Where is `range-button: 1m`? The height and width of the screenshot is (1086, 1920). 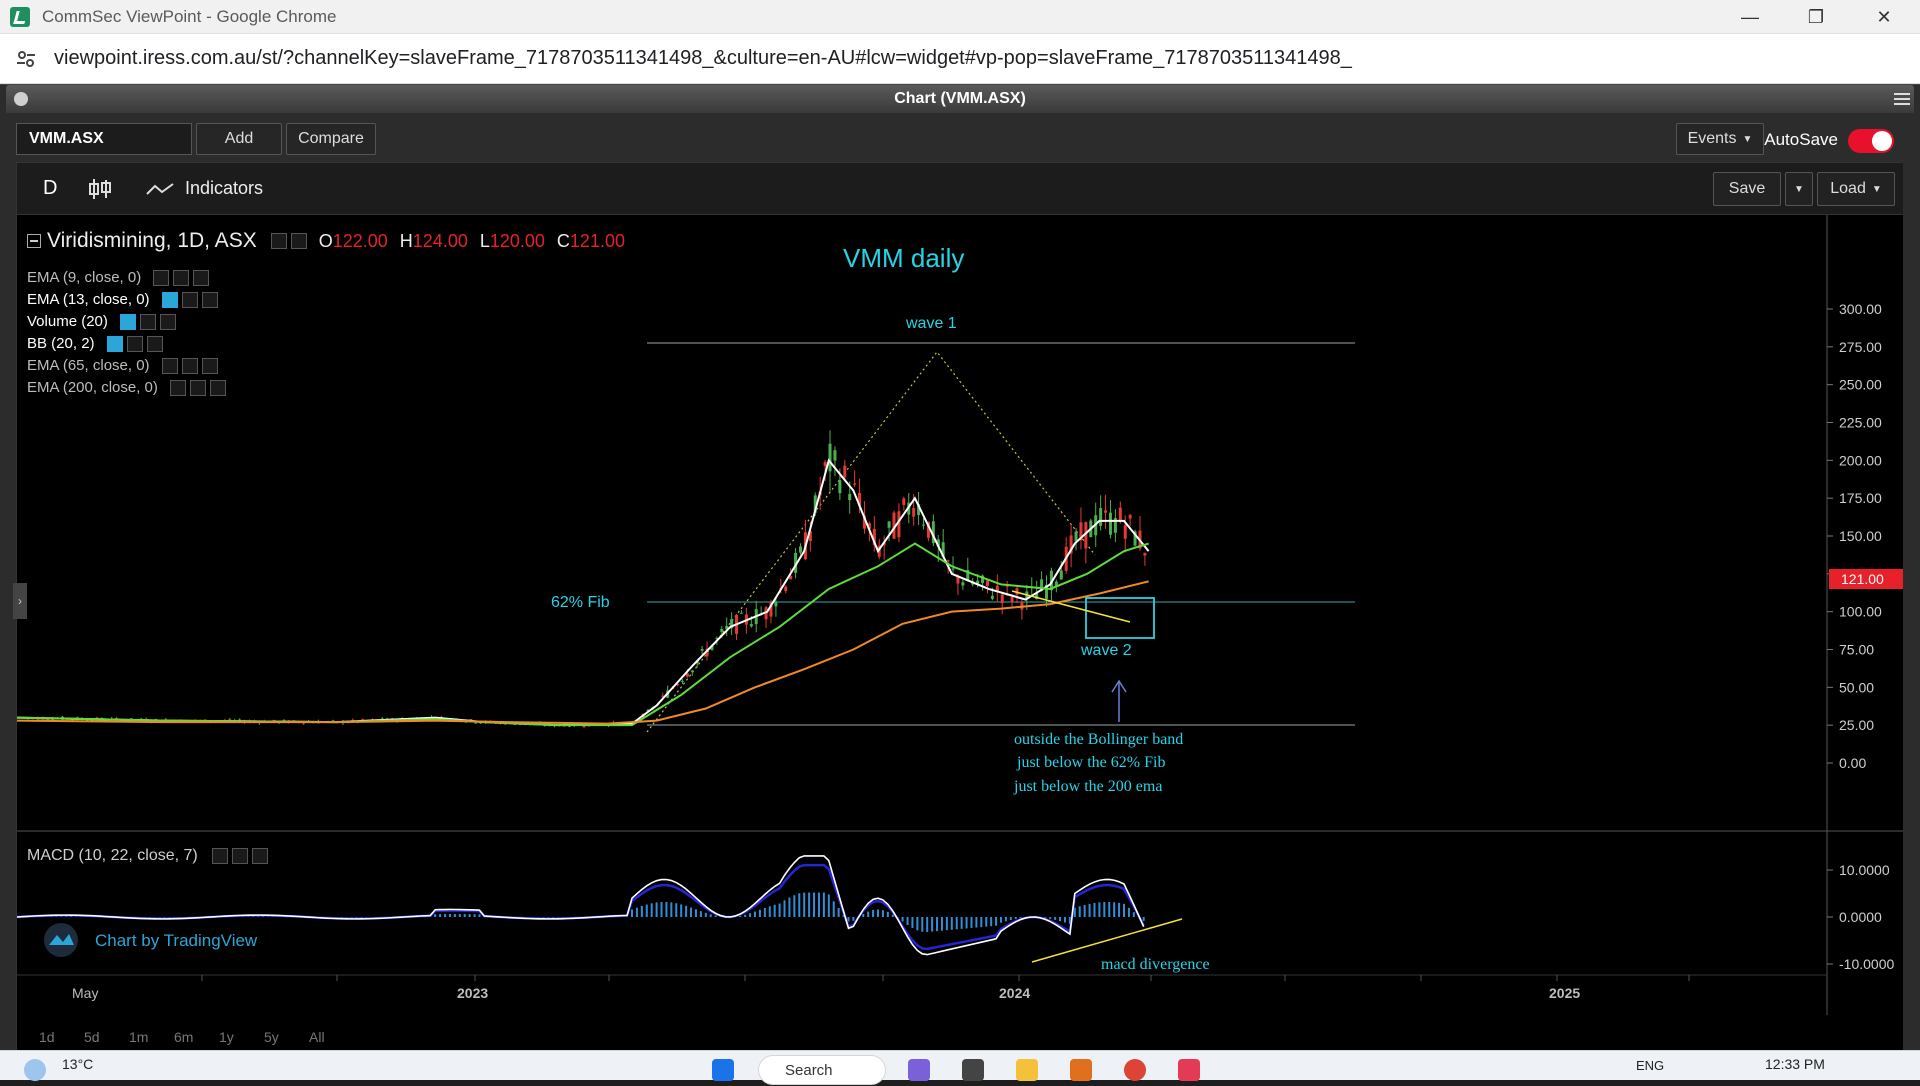
range-button: 1m is located at coordinates (138, 1037).